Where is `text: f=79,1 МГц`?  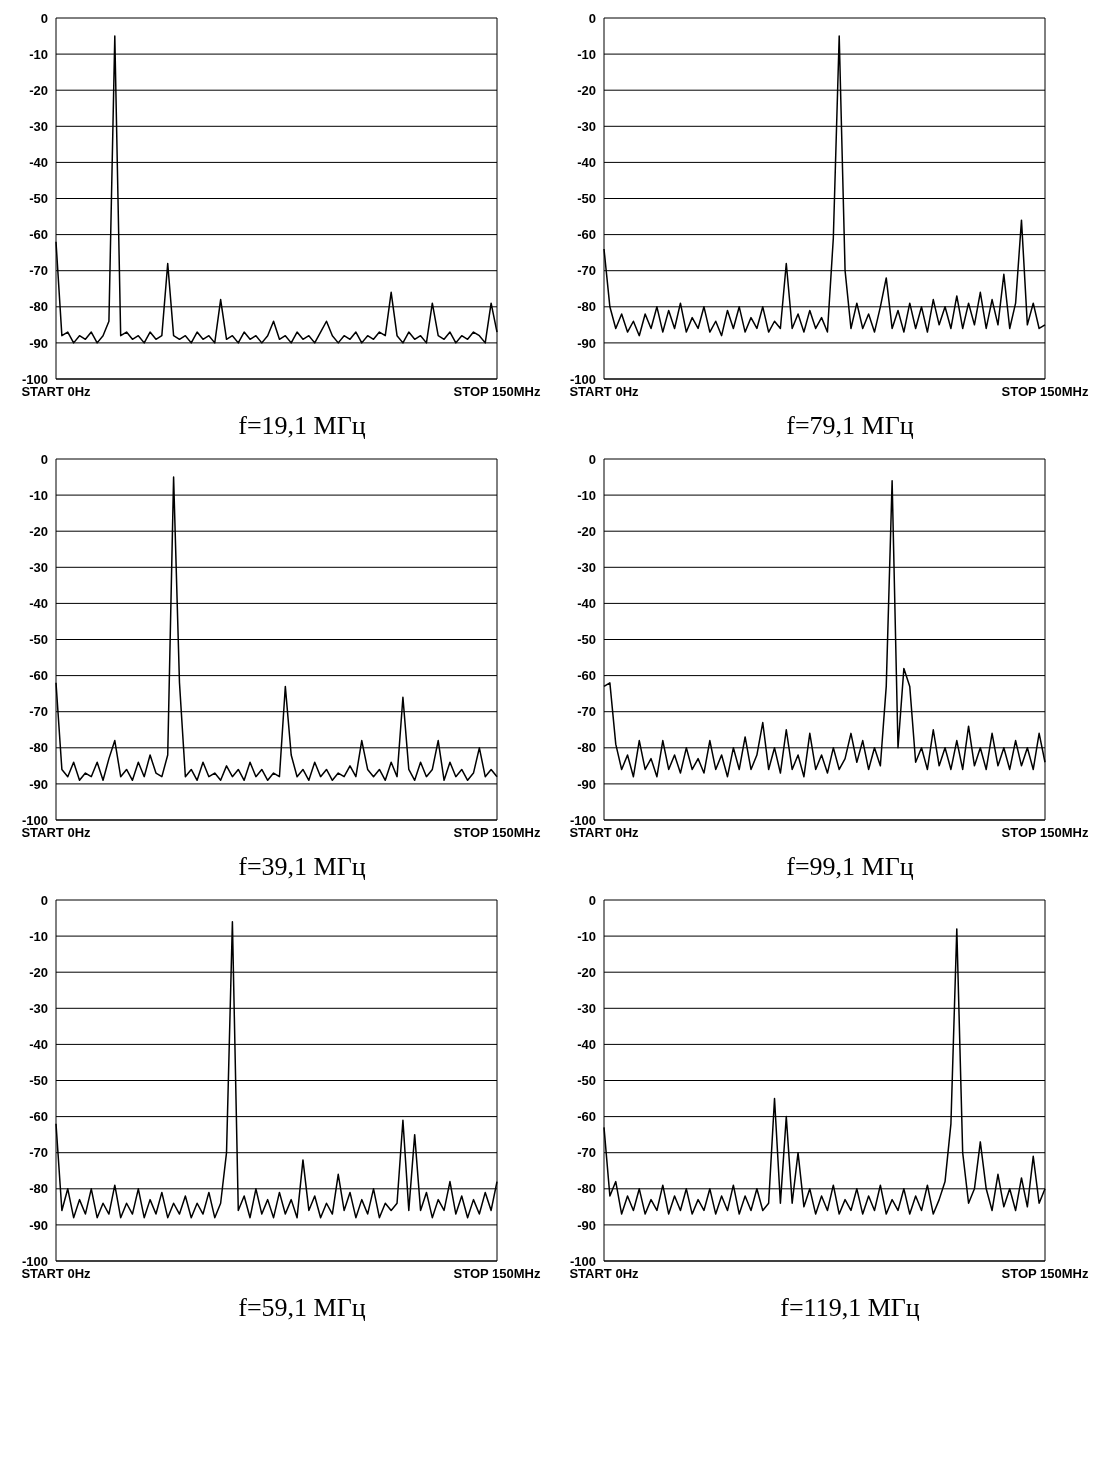
text: f=79,1 МГц is located at coordinates (850, 426).